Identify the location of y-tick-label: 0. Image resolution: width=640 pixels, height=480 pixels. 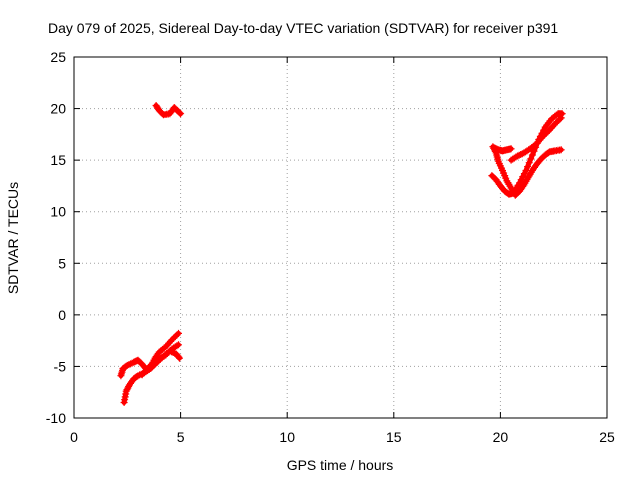
(62, 315).